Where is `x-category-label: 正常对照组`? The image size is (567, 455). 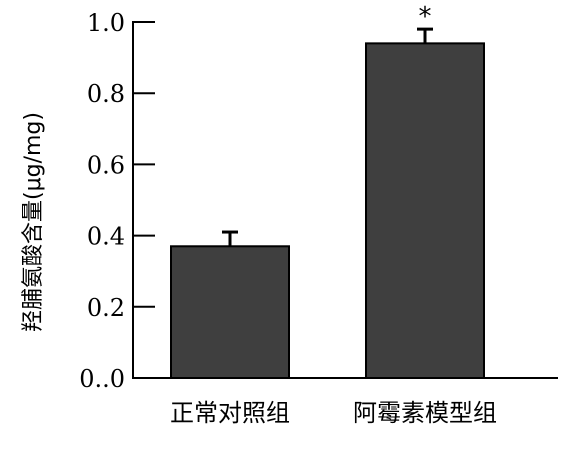
x-category-label: 正常对照组 is located at coordinates (230, 413).